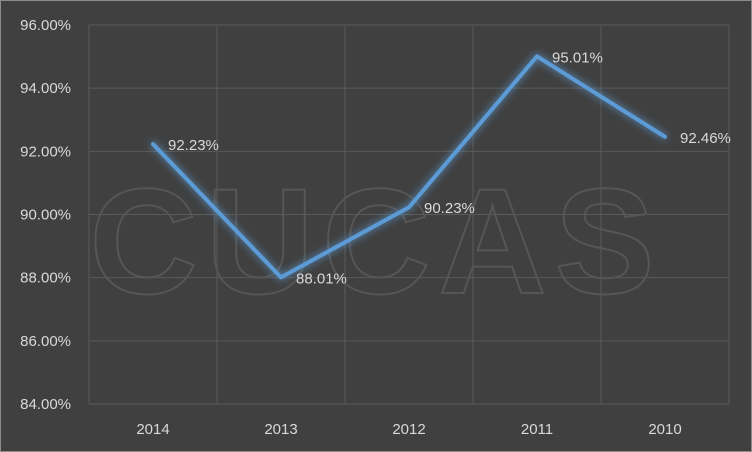 Image resolution: width=752 pixels, height=452 pixels. I want to click on data-label: 90.23%, so click(449, 208).